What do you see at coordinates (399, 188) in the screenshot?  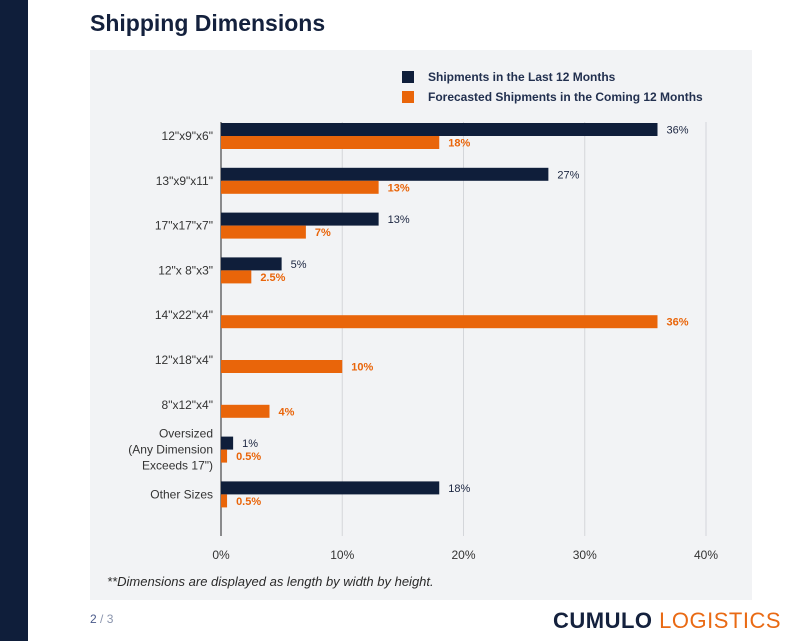 I see `data-label-forecast: 13%` at bounding box center [399, 188].